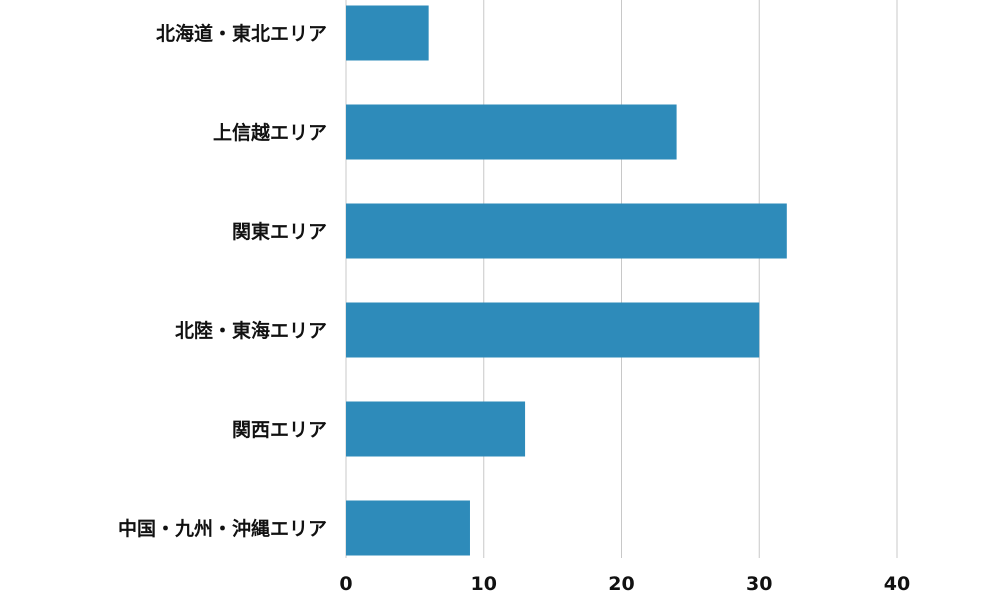 The width and height of the screenshot is (1000, 600). Describe the element at coordinates (484, 584) in the screenshot. I see `x-tick-label-10: 10` at that location.